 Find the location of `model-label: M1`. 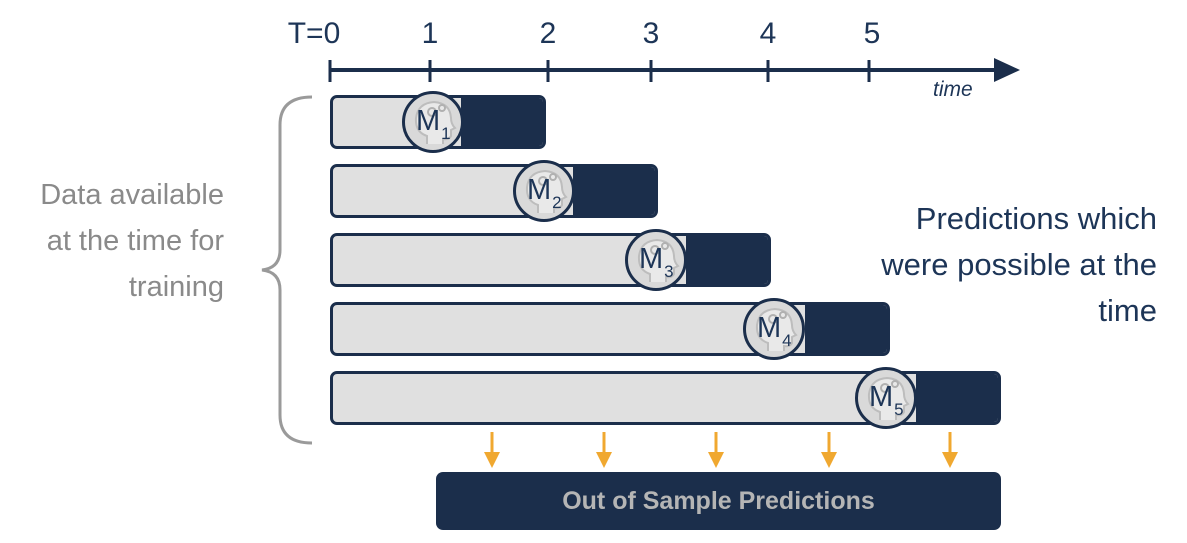

model-label: M1 is located at coordinates (433, 124).